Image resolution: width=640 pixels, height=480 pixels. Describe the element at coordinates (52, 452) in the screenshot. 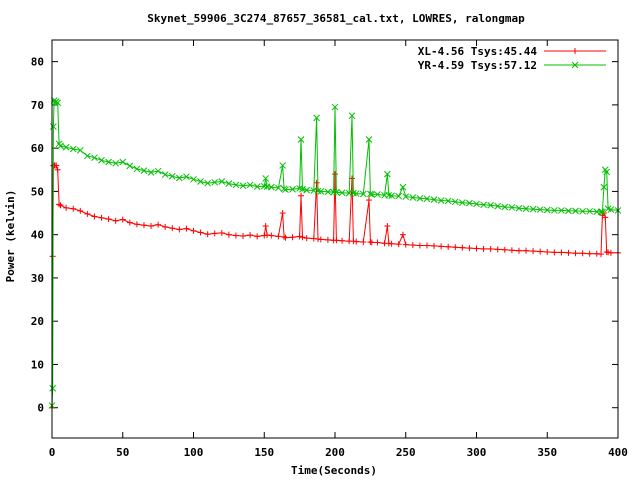

I see `x-tick-label: 0` at that location.